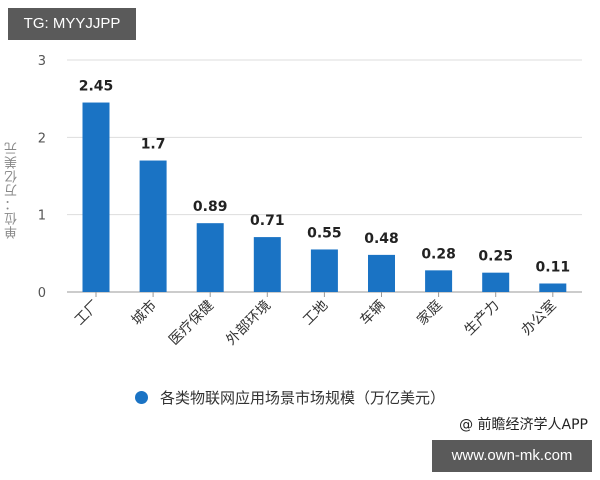 Image resolution: width=600 pixels, height=480 pixels. What do you see at coordinates (42, 293) in the screenshot?
I see `y-tick-label: 0` at bounding box center [42, 293].